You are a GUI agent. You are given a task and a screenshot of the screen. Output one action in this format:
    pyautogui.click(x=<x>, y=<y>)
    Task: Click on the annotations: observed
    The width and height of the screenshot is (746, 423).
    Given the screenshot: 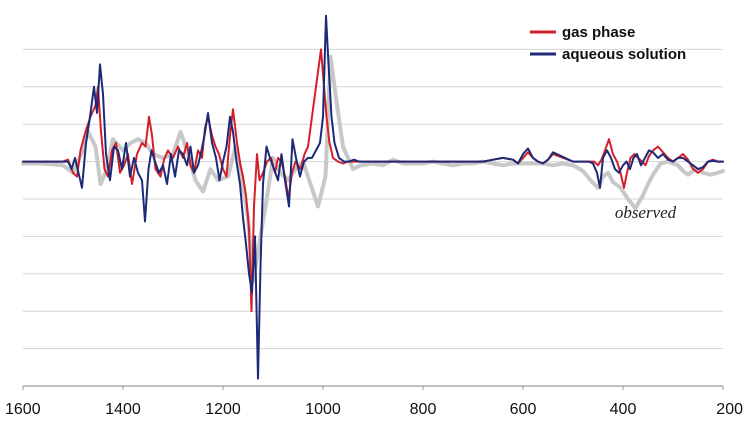 What is the action you would take?
    pyautogui.click(x=646, y=212)
    